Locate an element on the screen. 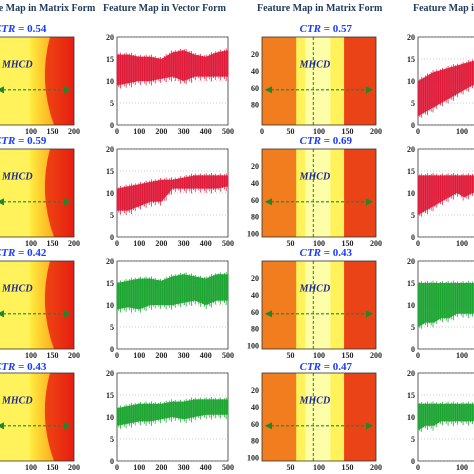 This screenshot has height=474, width=474. heatmap-cool-center is located at coordinates (318, 305).